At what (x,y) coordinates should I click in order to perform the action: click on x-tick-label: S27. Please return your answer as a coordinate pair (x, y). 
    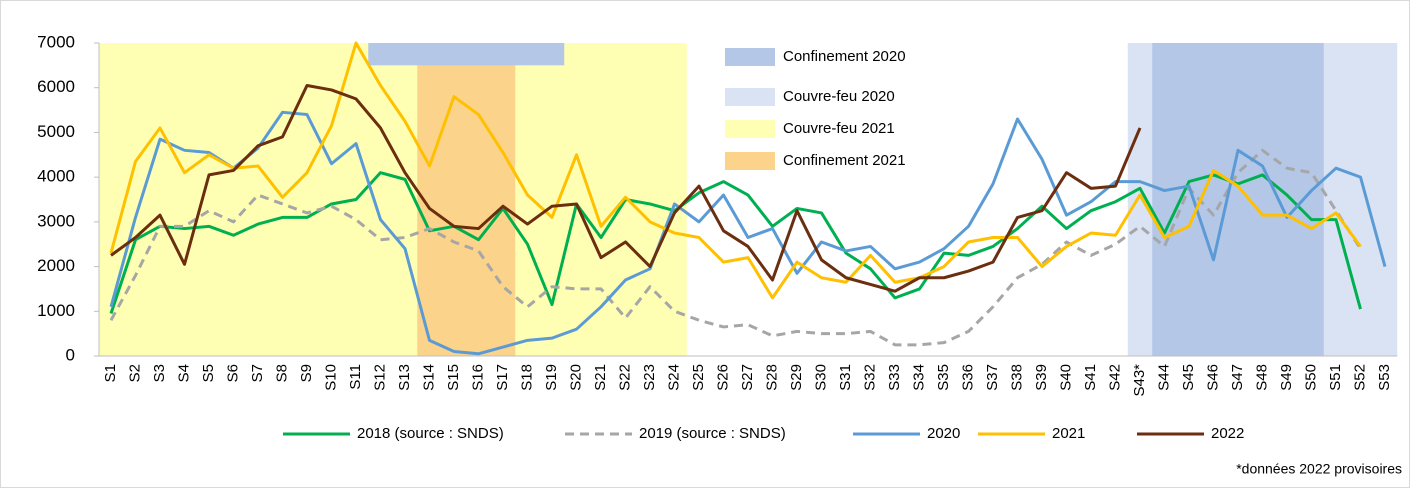
    Looking at the image, I should click on (747, 377).